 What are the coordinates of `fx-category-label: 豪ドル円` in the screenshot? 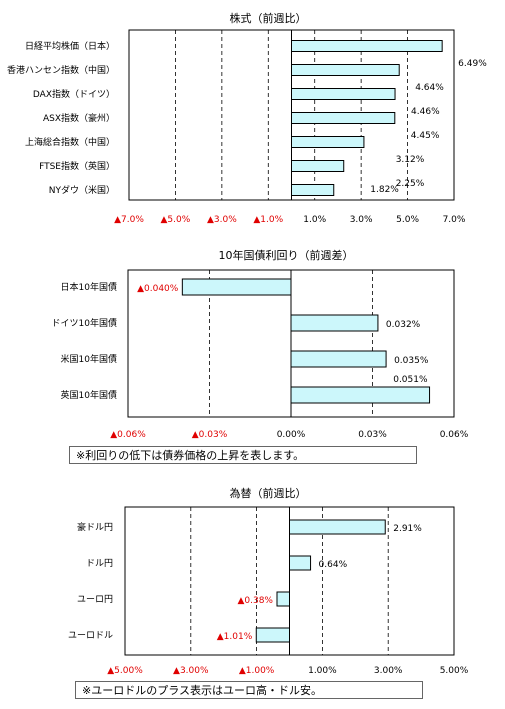 It's located at (95, 527).